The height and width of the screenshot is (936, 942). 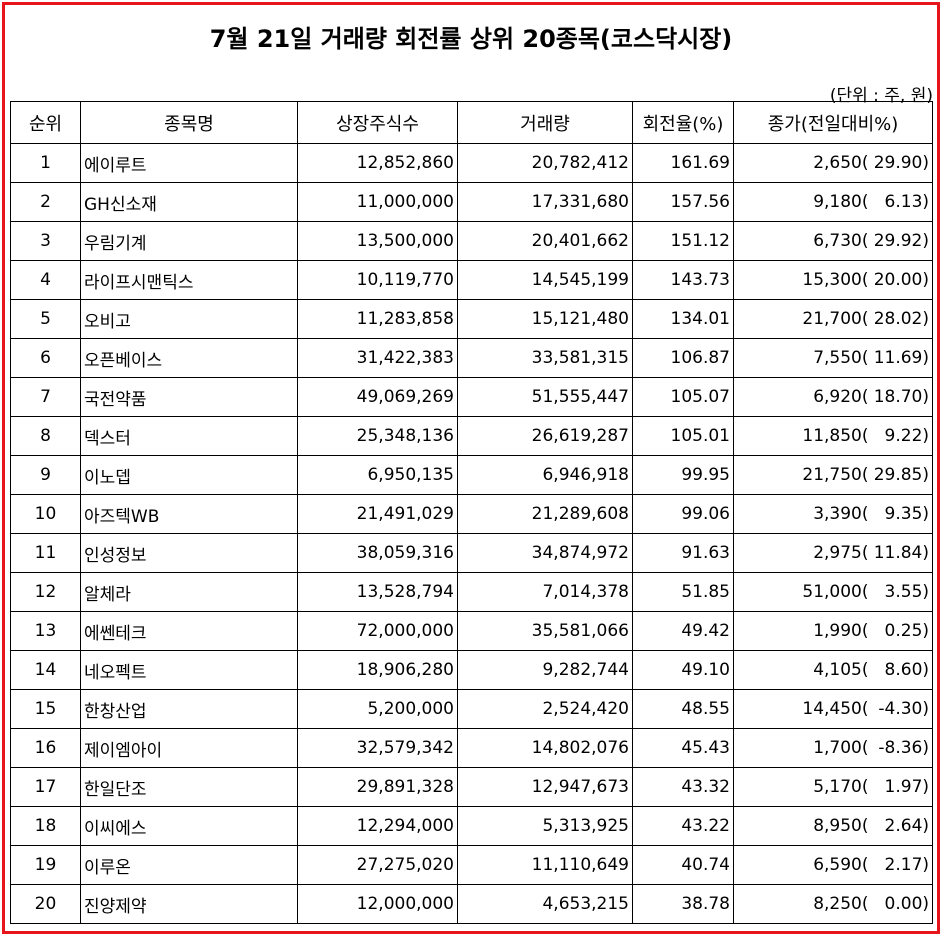 What do you see at coordinates (189, 748) in the screenshot?
I see `table-cell: 제이엠아이` at bounding box center [189, 748].